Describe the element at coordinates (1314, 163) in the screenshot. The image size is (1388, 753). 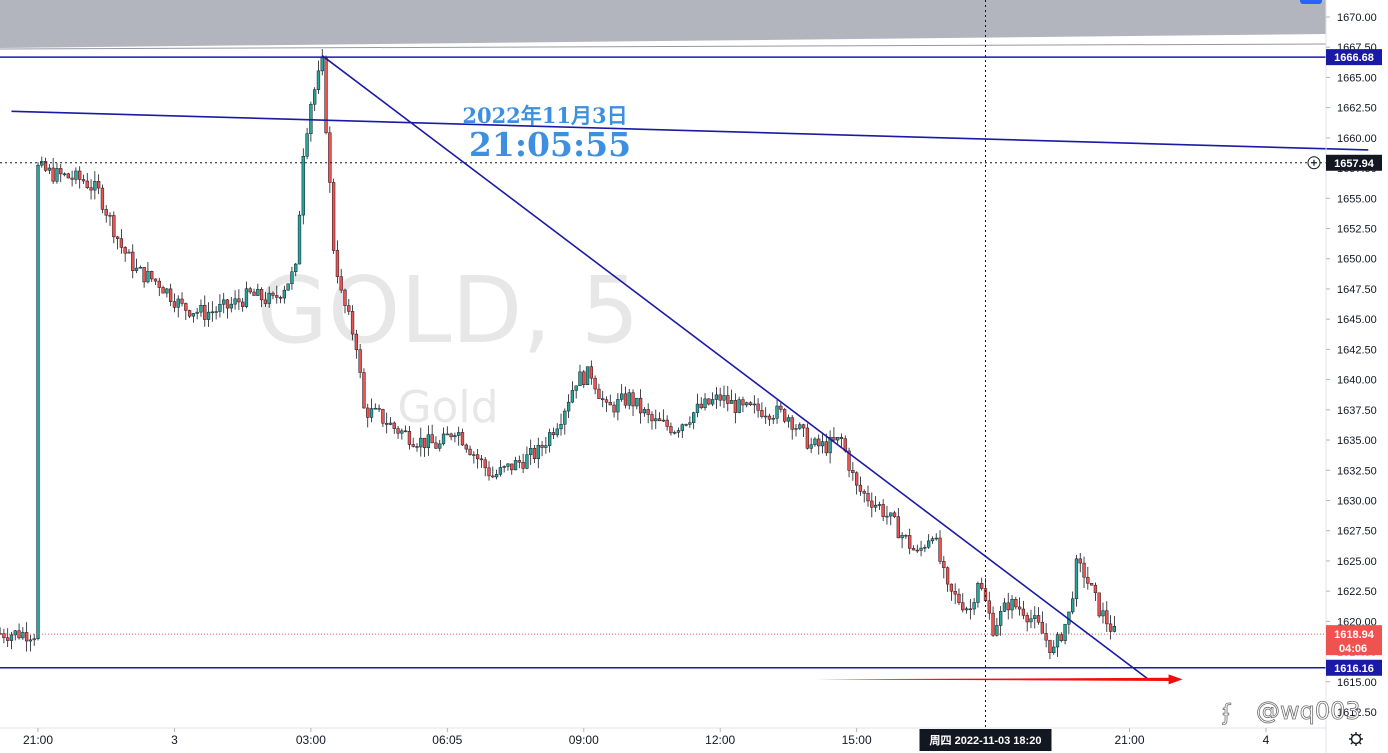
I see `add-alert-plus-icon` at that location.